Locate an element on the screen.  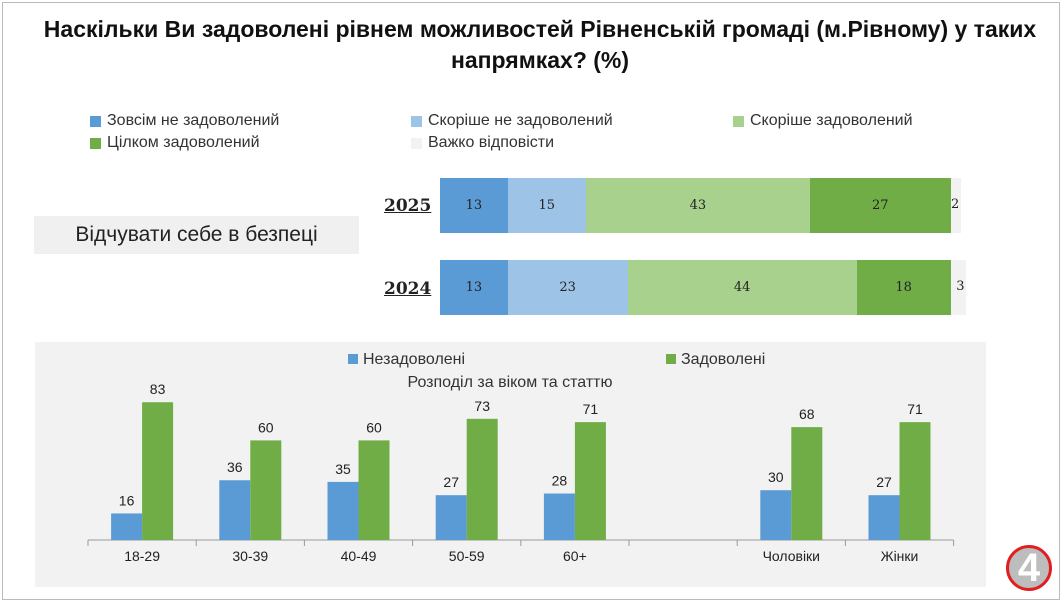
x-tick-label: 50-59 is located at coordinates (467, 556).